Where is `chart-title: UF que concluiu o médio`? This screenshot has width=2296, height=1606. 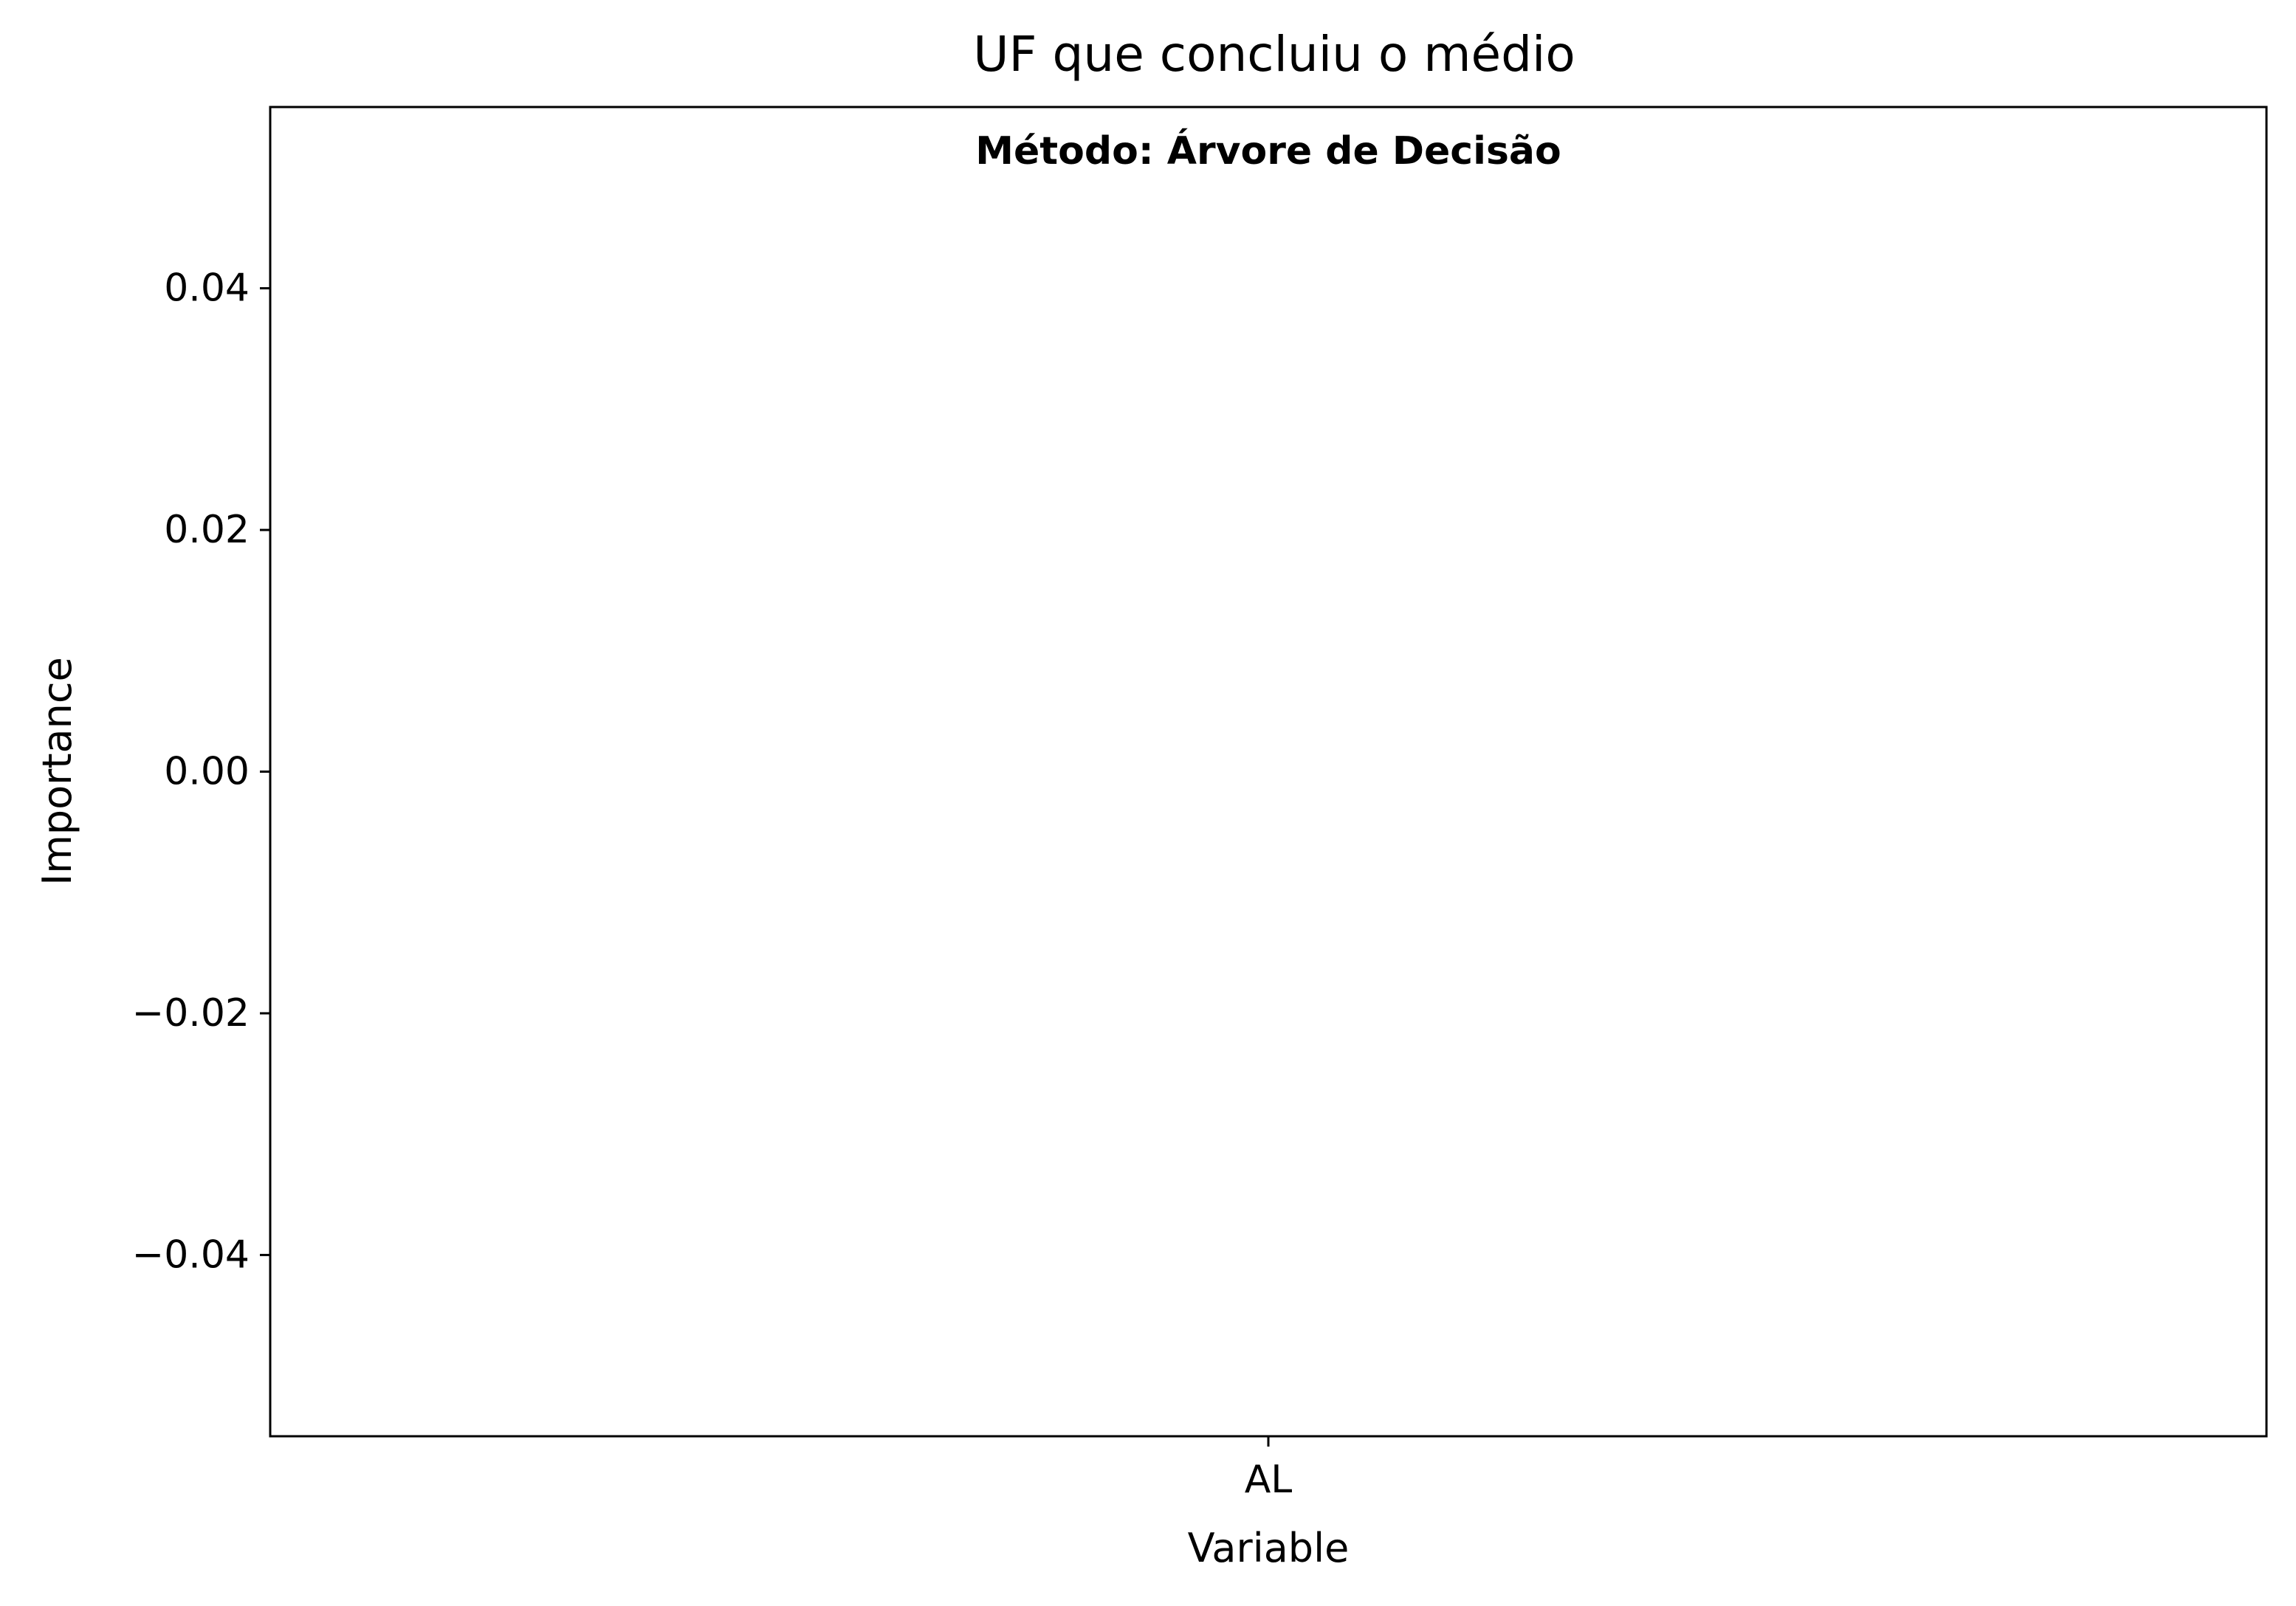 chart-title: UF que concluiu o médio is located at coordinates (1274, 55).